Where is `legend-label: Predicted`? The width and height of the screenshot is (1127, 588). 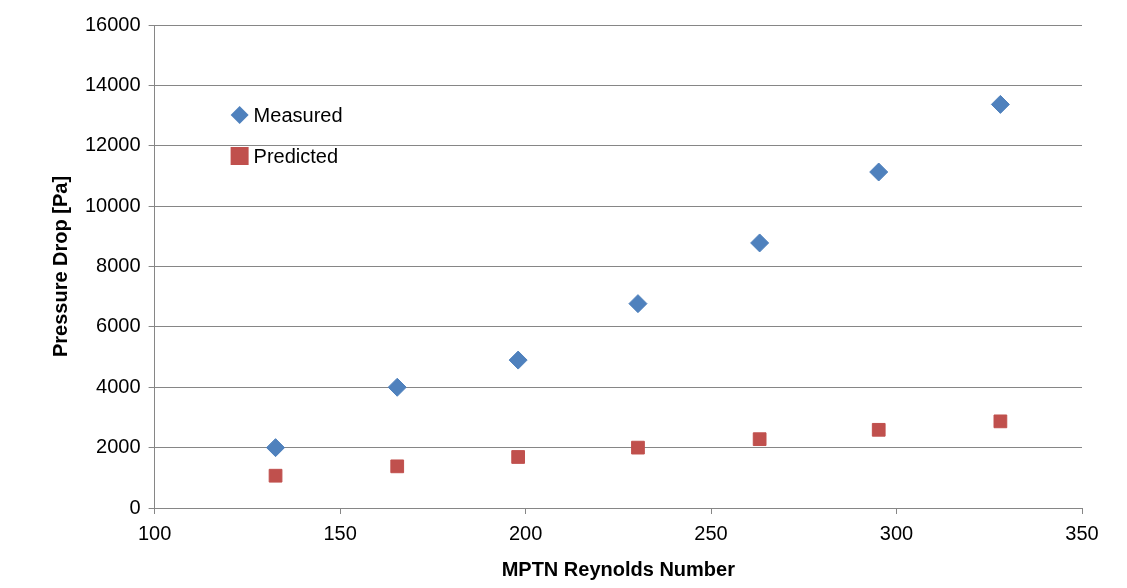 legend-label: Predicted is located at coordinates (296, 155).